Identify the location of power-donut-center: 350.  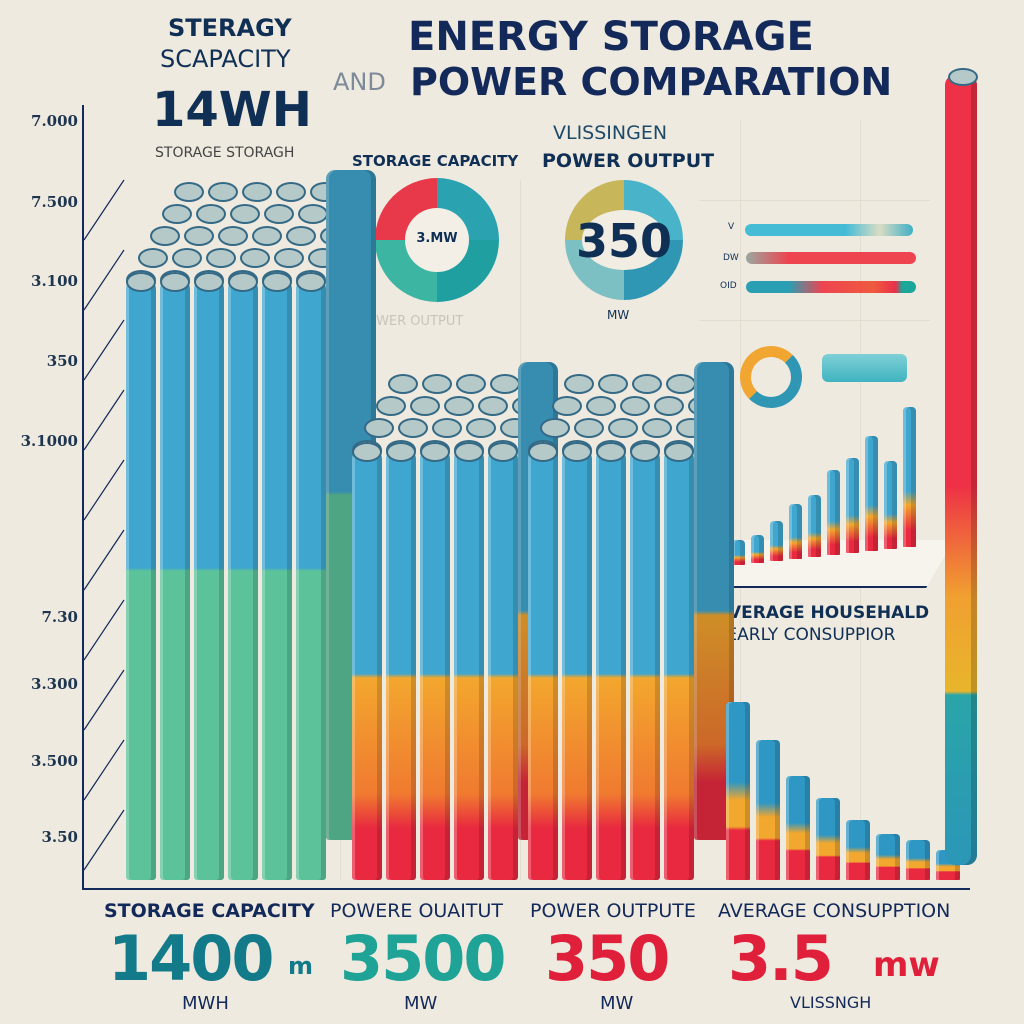
(624, 241).